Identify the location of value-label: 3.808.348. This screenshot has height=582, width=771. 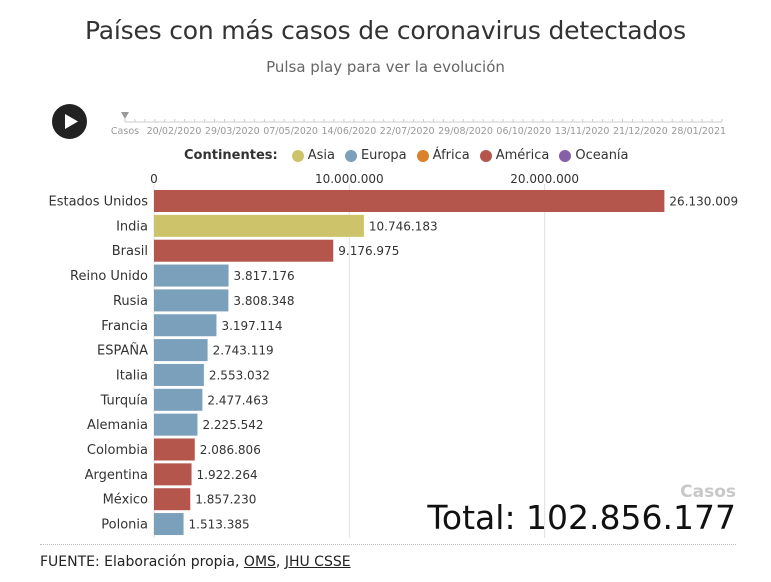
(263, 301).